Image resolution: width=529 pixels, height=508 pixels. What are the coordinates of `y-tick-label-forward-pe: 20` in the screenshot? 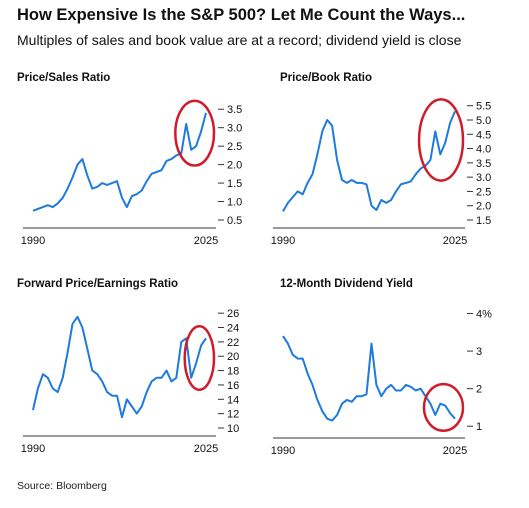 It's located at (233, 357).